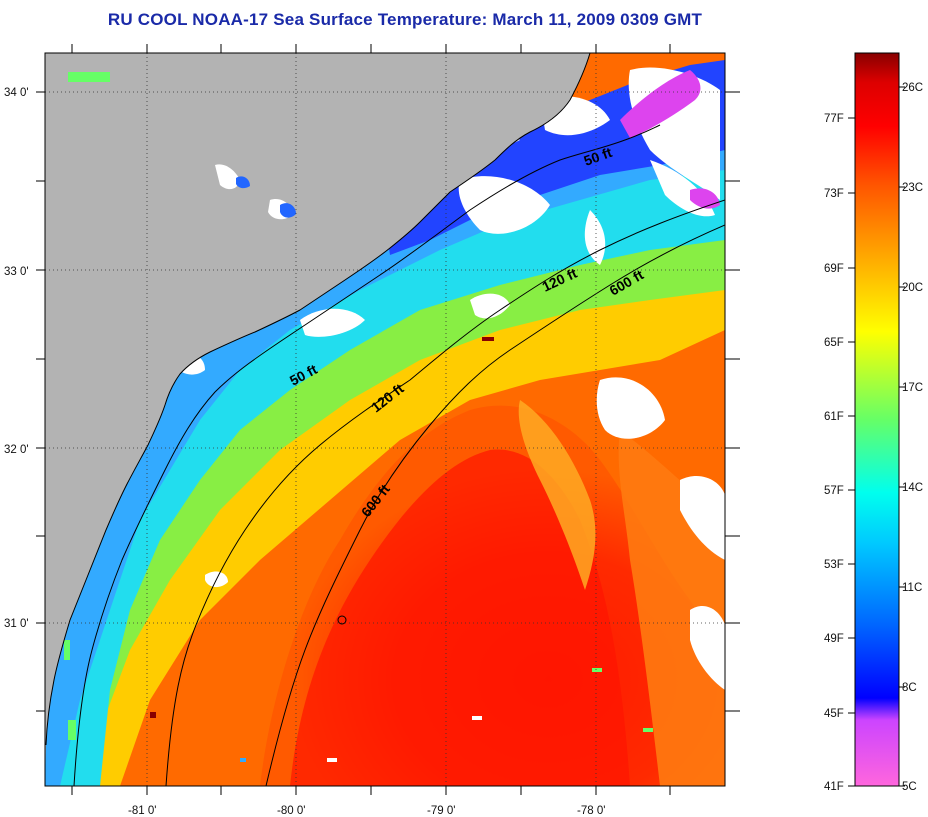  What do you see at coordinates (441, 811) in the screenshot?
I see `lon-label-79: -79 0'` at bounding box center [441, 811].